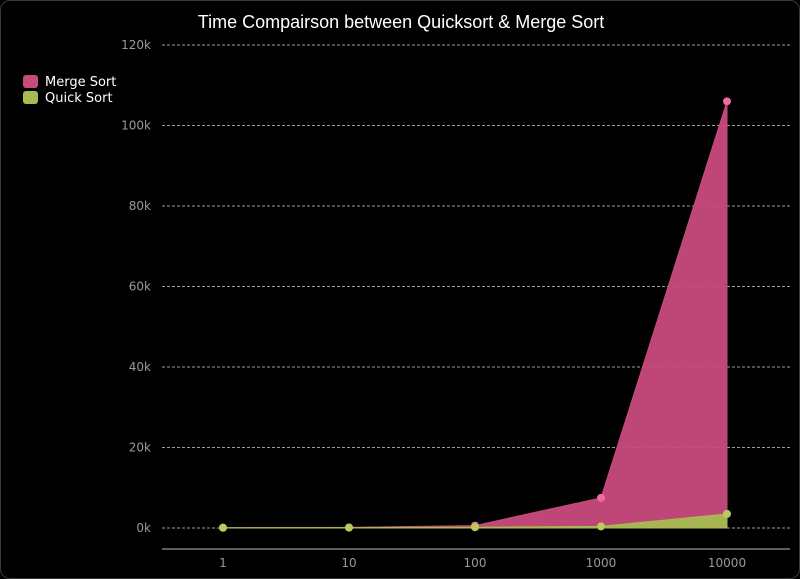 This screenshot has height=579, width=800. What do you see at coordinates (136, 126) in the screenshot?
I see `y-tick-label: 100k` at bounding box center [136, 126].